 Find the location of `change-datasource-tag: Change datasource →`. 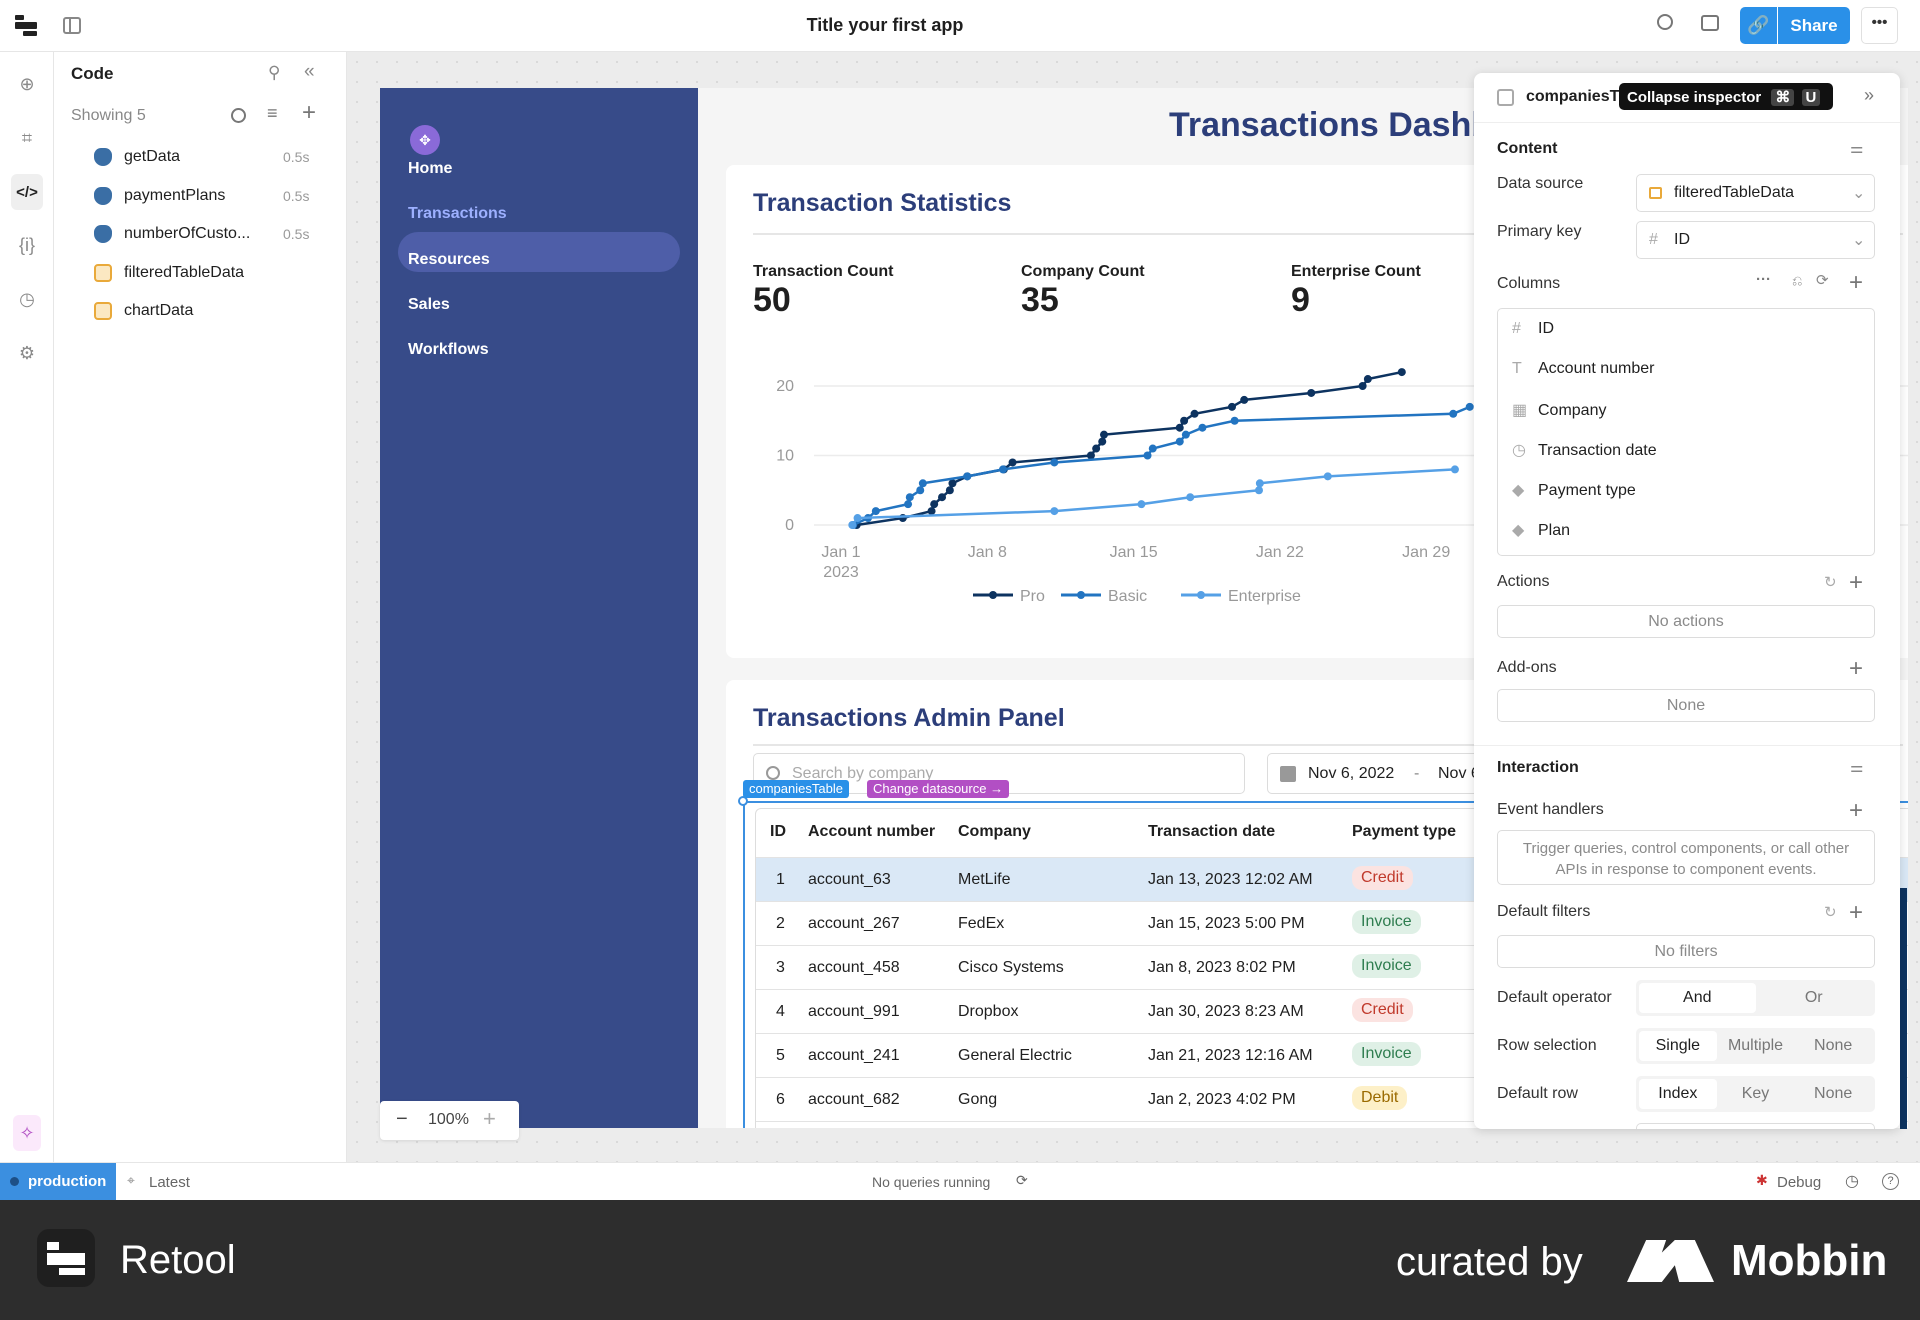

change-datasource-tag: Change datasource → is located at coordinates (938, 789).